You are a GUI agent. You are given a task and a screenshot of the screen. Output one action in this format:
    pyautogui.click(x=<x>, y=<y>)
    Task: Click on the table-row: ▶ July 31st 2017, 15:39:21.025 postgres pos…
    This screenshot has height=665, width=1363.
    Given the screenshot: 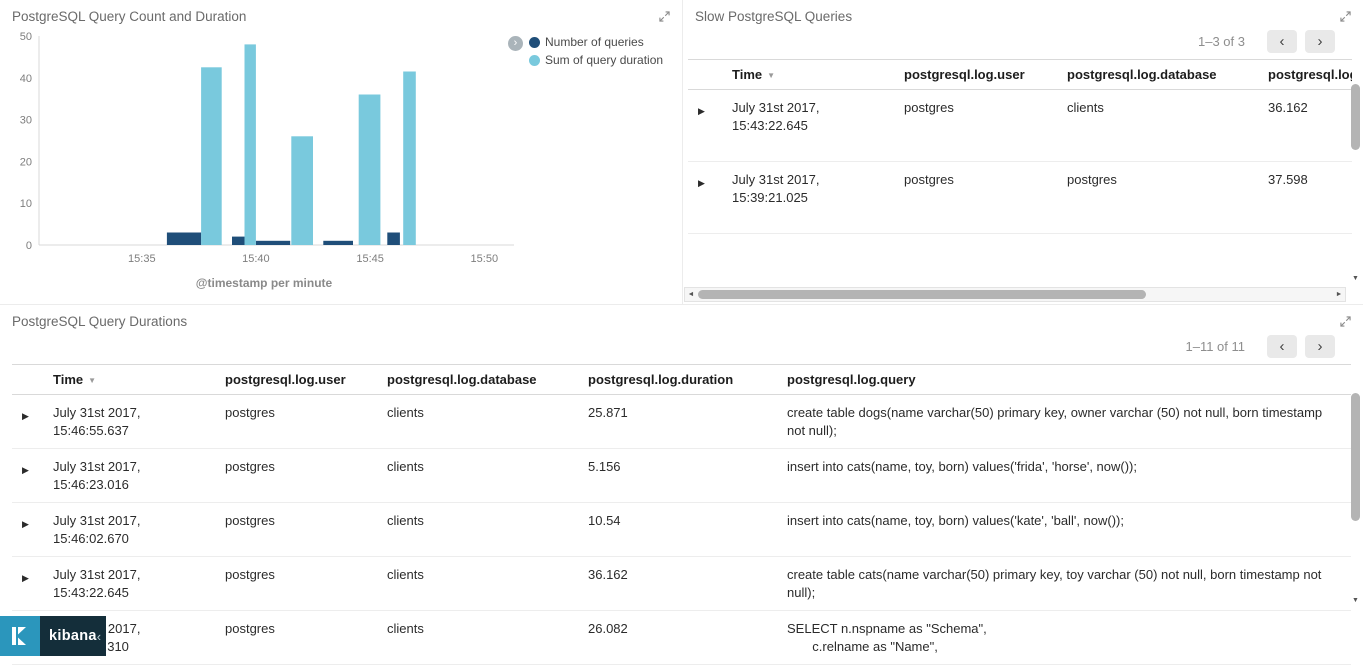 What is the action you would take?
    pyautogui.click(x=1020, y=197)
    